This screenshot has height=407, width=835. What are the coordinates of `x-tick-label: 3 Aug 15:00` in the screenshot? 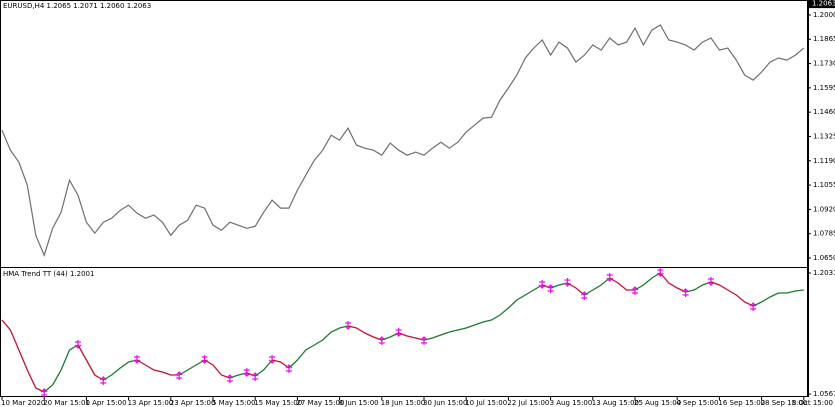 It's located at (571, 403).